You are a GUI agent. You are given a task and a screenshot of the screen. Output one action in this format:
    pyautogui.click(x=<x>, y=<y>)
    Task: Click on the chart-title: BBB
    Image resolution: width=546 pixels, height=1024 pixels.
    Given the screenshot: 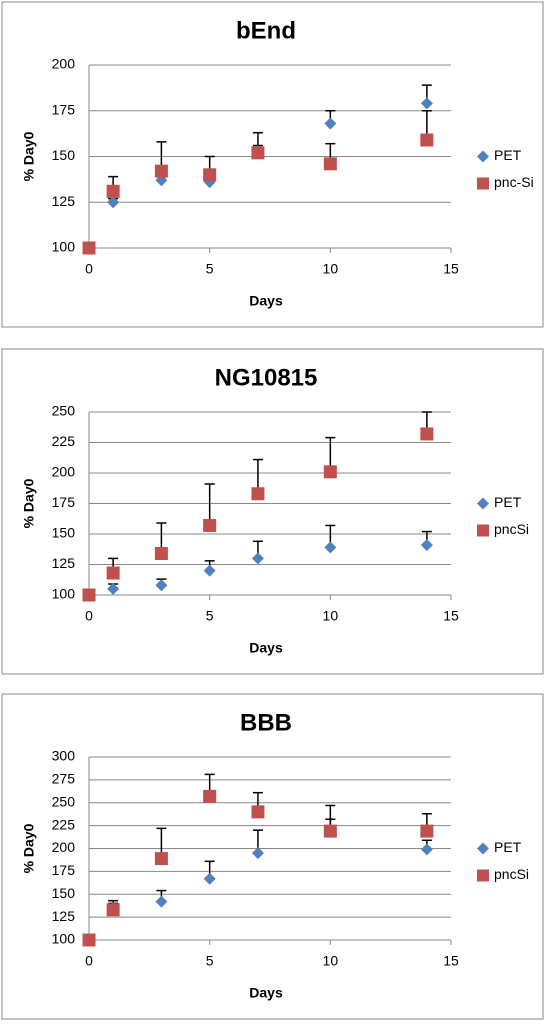 What is the action you would take?
    pyautogui.click(x=266, y=722)
    